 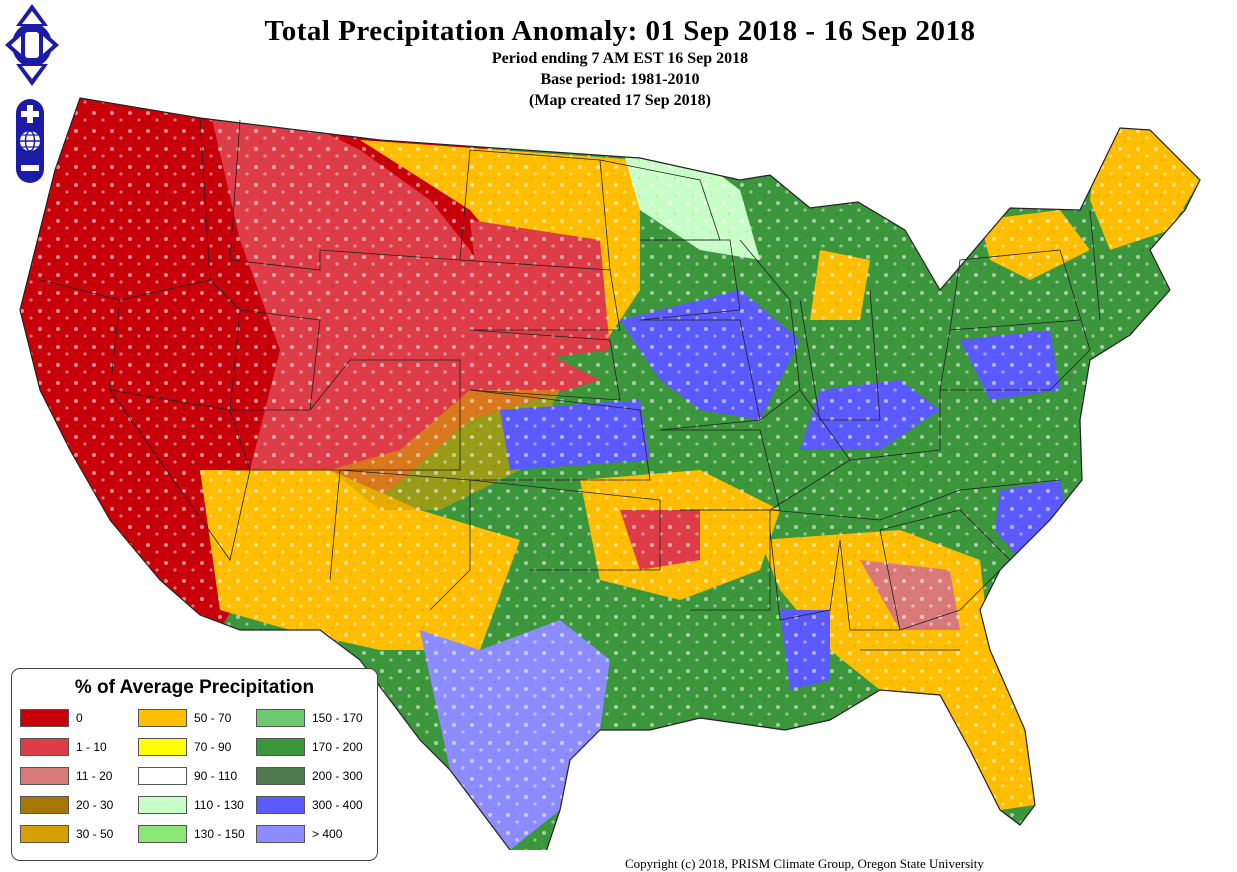 What do you see at coordinates (327, 834) in the screenshot?
I see `legend-label: > 400` at bounding box center [327, 834].